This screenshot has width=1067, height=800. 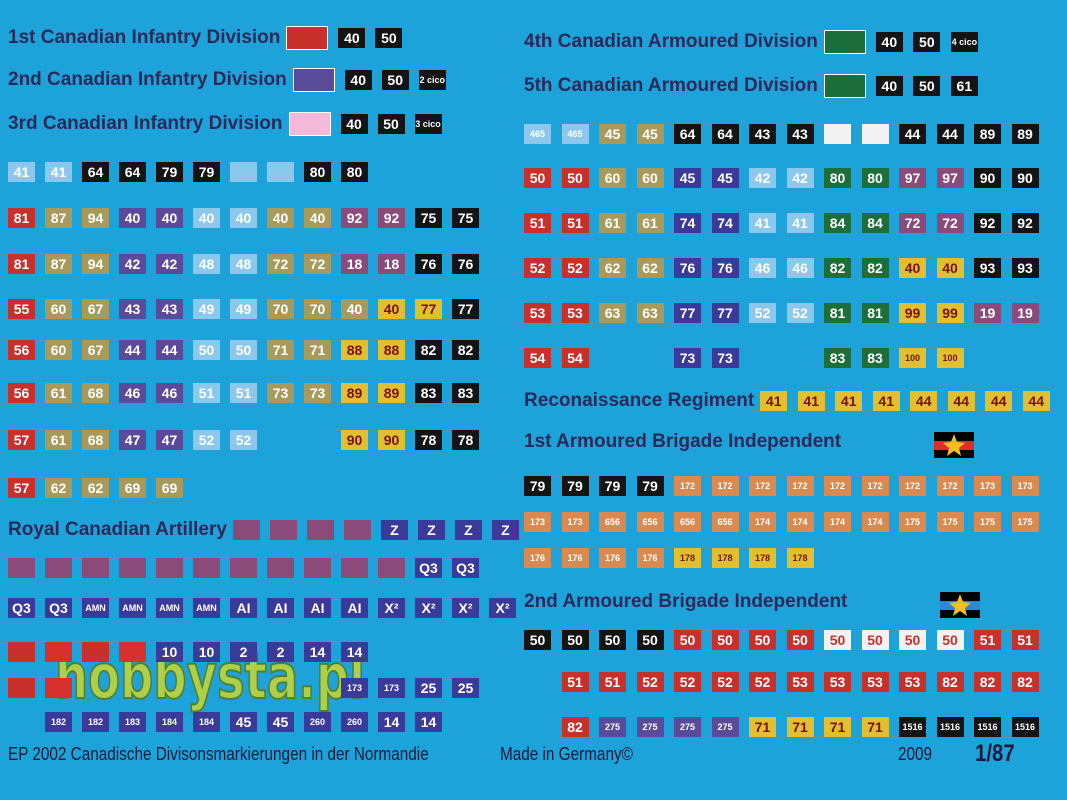 I want to click on footer-made: Made in Germany©, so click(x=566, y=754).